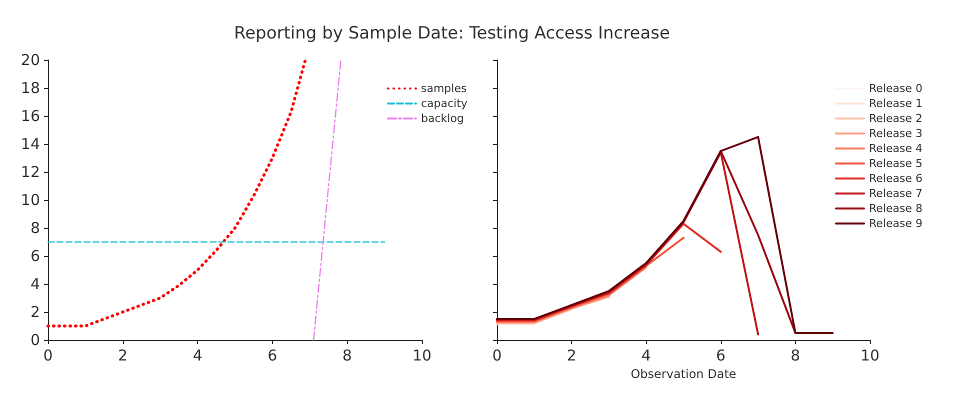  I want to click on y-tick-label: 16, so click(30, 116).